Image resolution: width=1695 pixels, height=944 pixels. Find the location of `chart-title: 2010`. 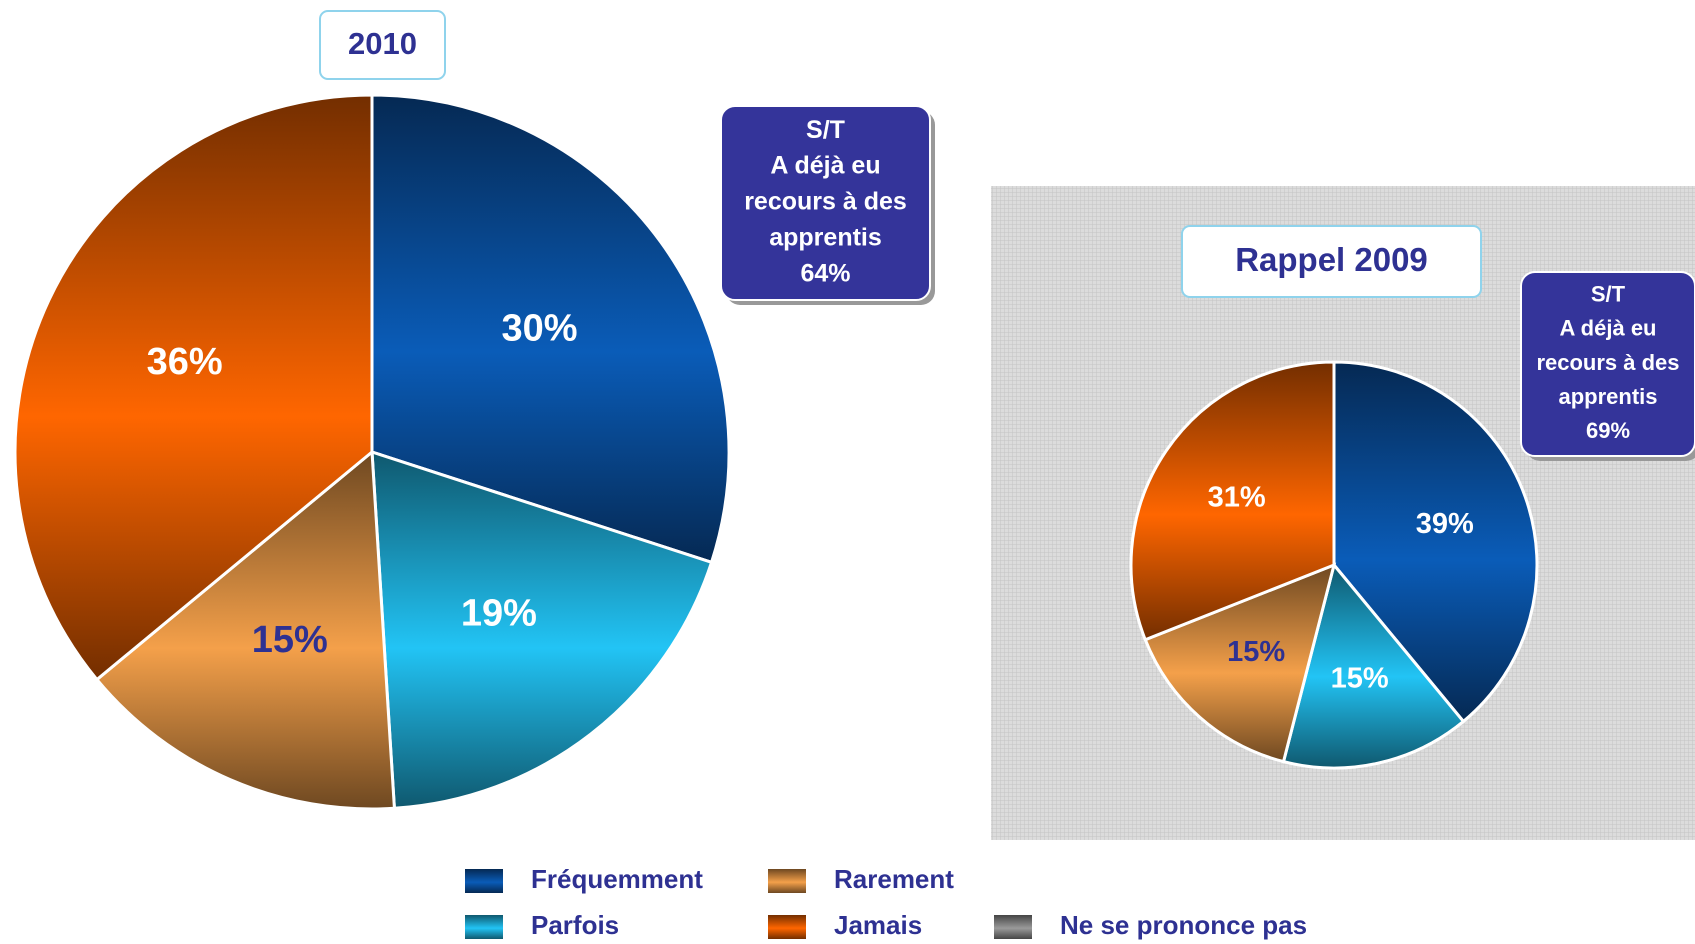

chart-title: 2010 is located at coordinates (382, 43).